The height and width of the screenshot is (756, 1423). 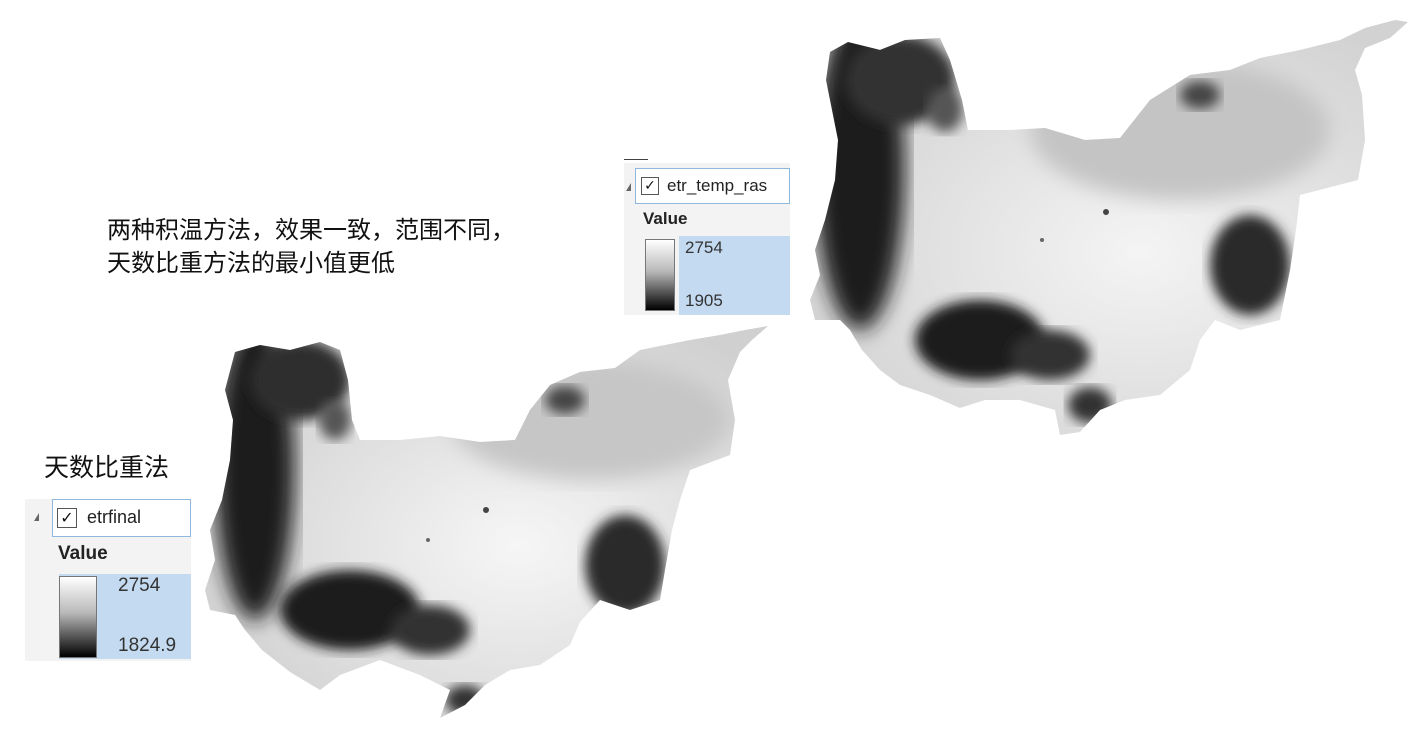 What do you see at coordinates (114, 517) in the screenshot?
I see `layer-name: etrfinal` at bounding box center [114, 517].